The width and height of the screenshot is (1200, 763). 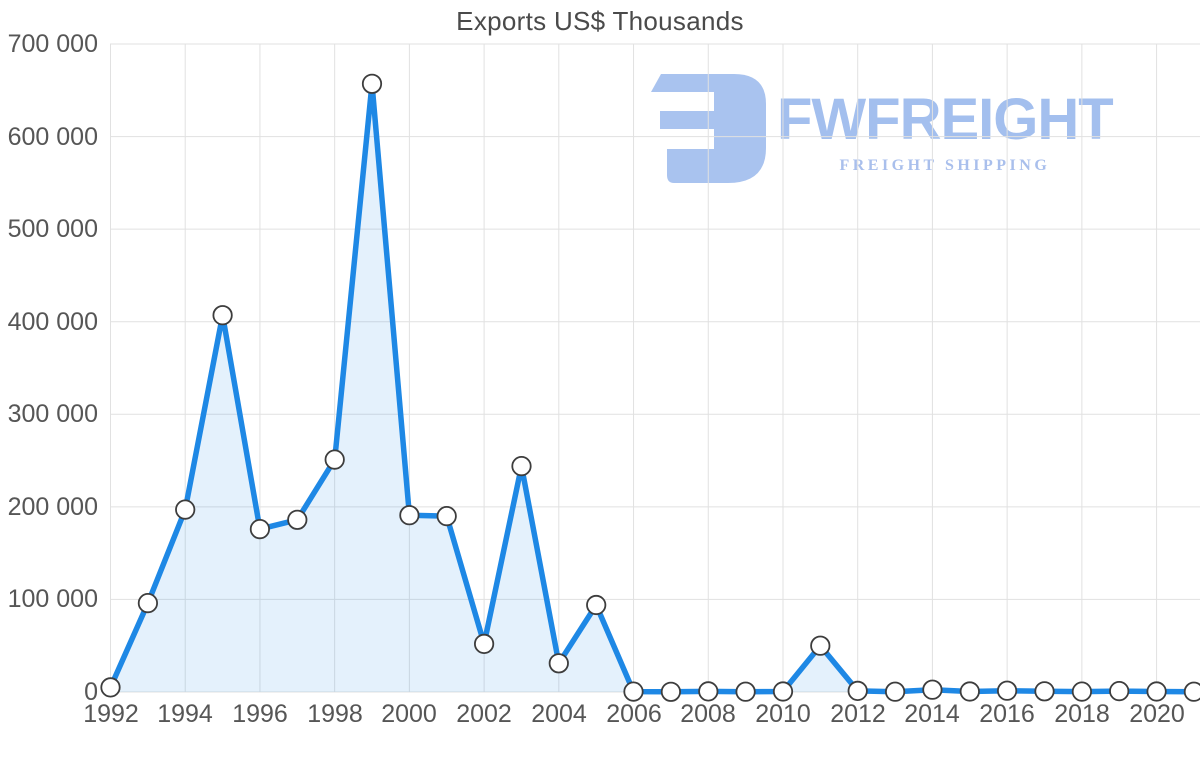 I want to click on watermark-brand-text: FWFREIGHT, so click(x=945, y=119).